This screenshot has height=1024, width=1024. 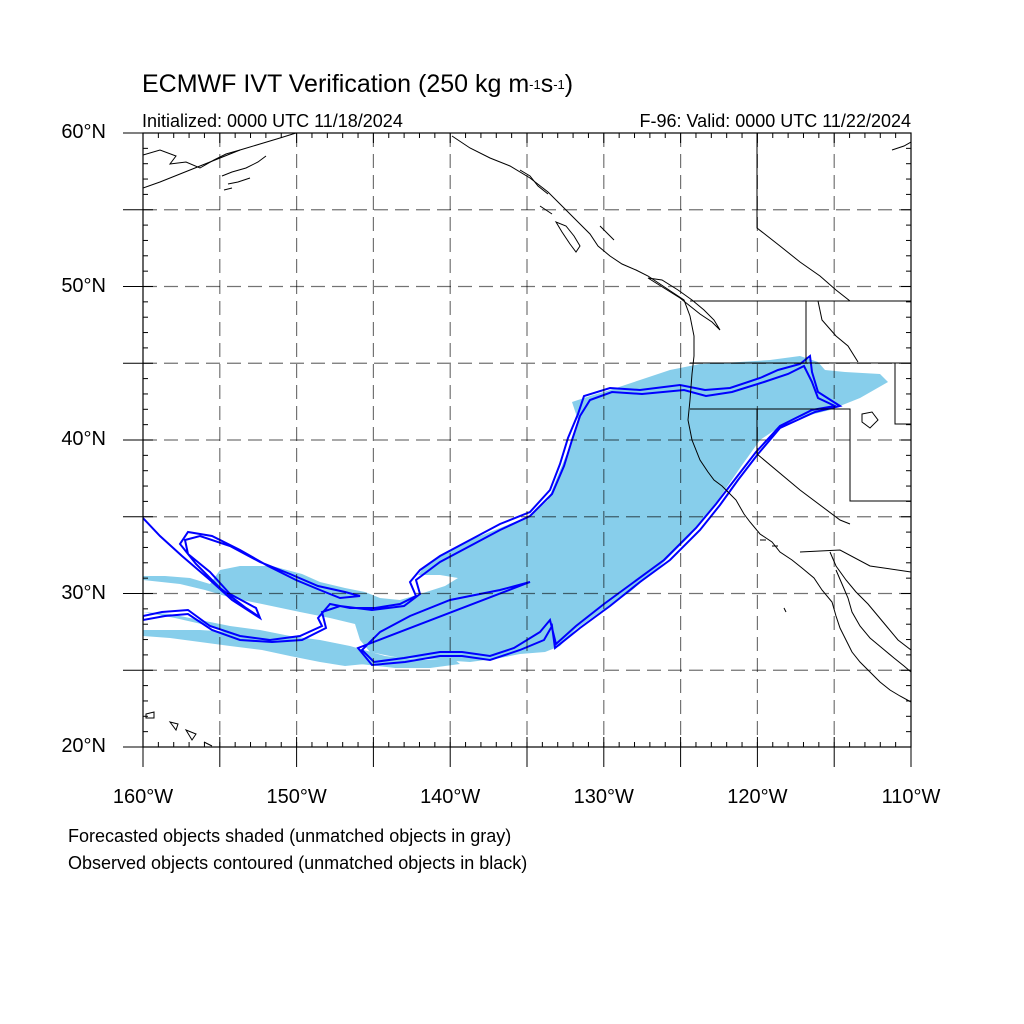 What do you see at coordinates (272, 121) in the screenshot?
I see `init-time-label: Initialized: 0000 UTC 11/18/2024` at bounding box center [272, 121].